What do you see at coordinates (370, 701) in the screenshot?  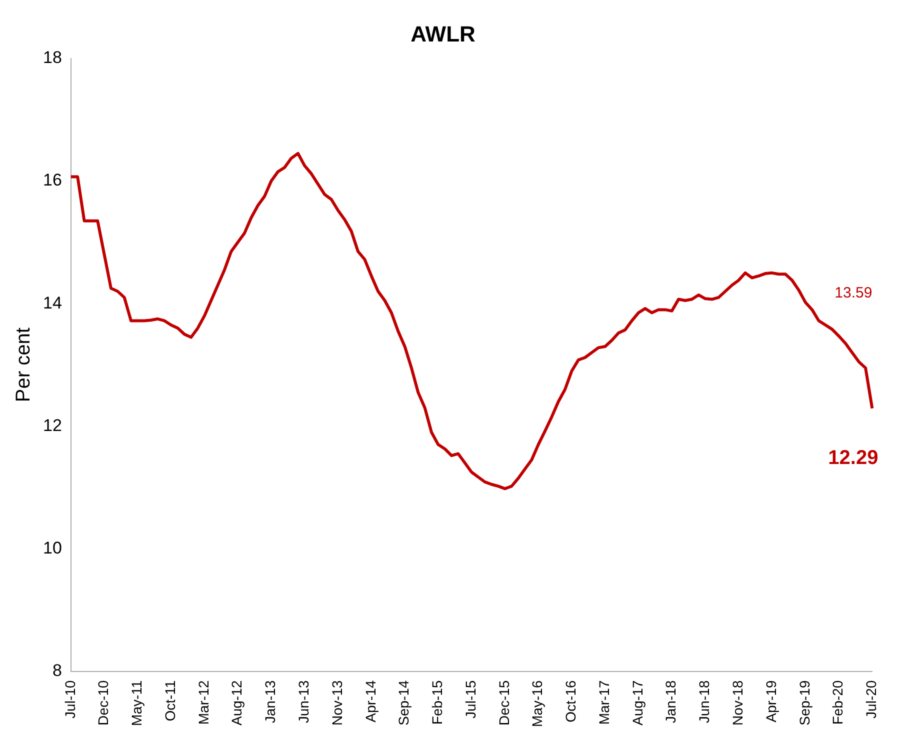 I see `x-tick-label: Apr-14` at bounding box center [370, 701].